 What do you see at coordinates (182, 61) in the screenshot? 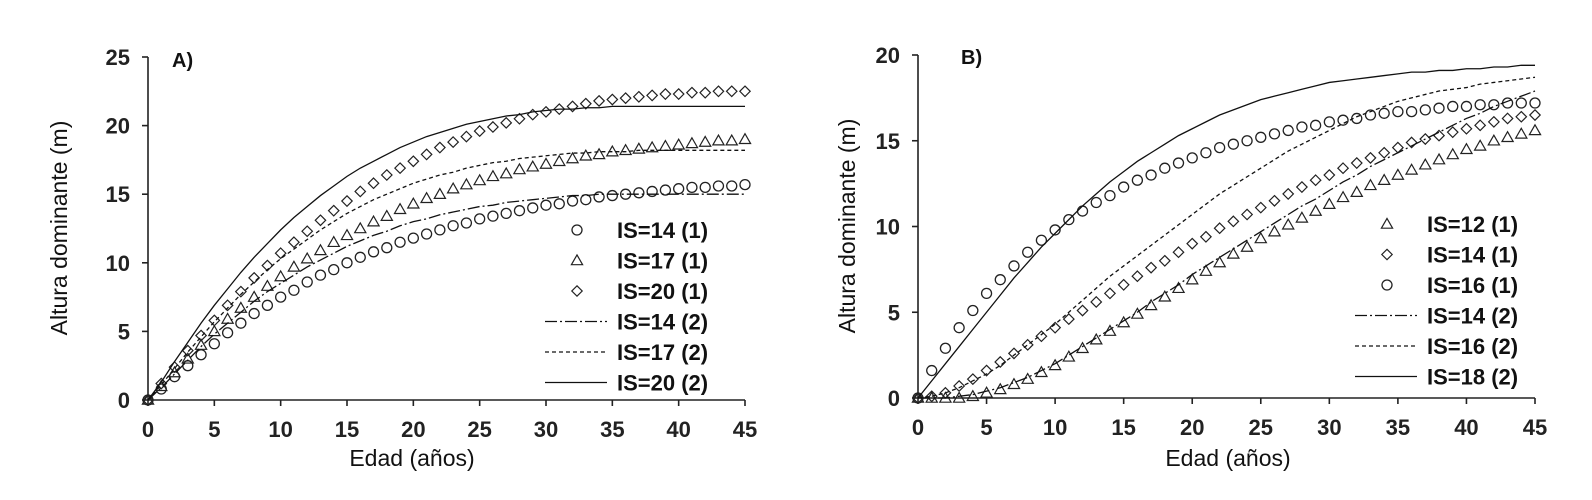
I see `panel-label: A)` at bounding box center [182, 61].